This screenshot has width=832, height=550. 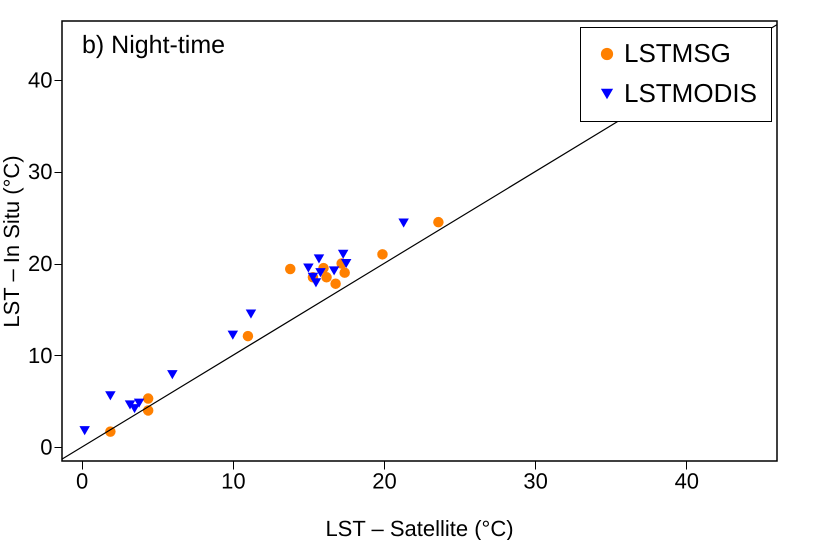 I want to click on legend-label: LSTMSG, so click(x=677, y=53).